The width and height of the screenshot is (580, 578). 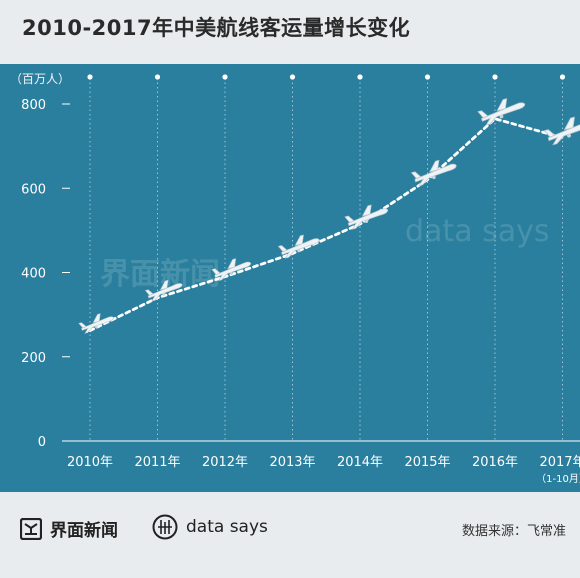 I want to click on y-tick-label-200: 200, so click(x=33, y=358).